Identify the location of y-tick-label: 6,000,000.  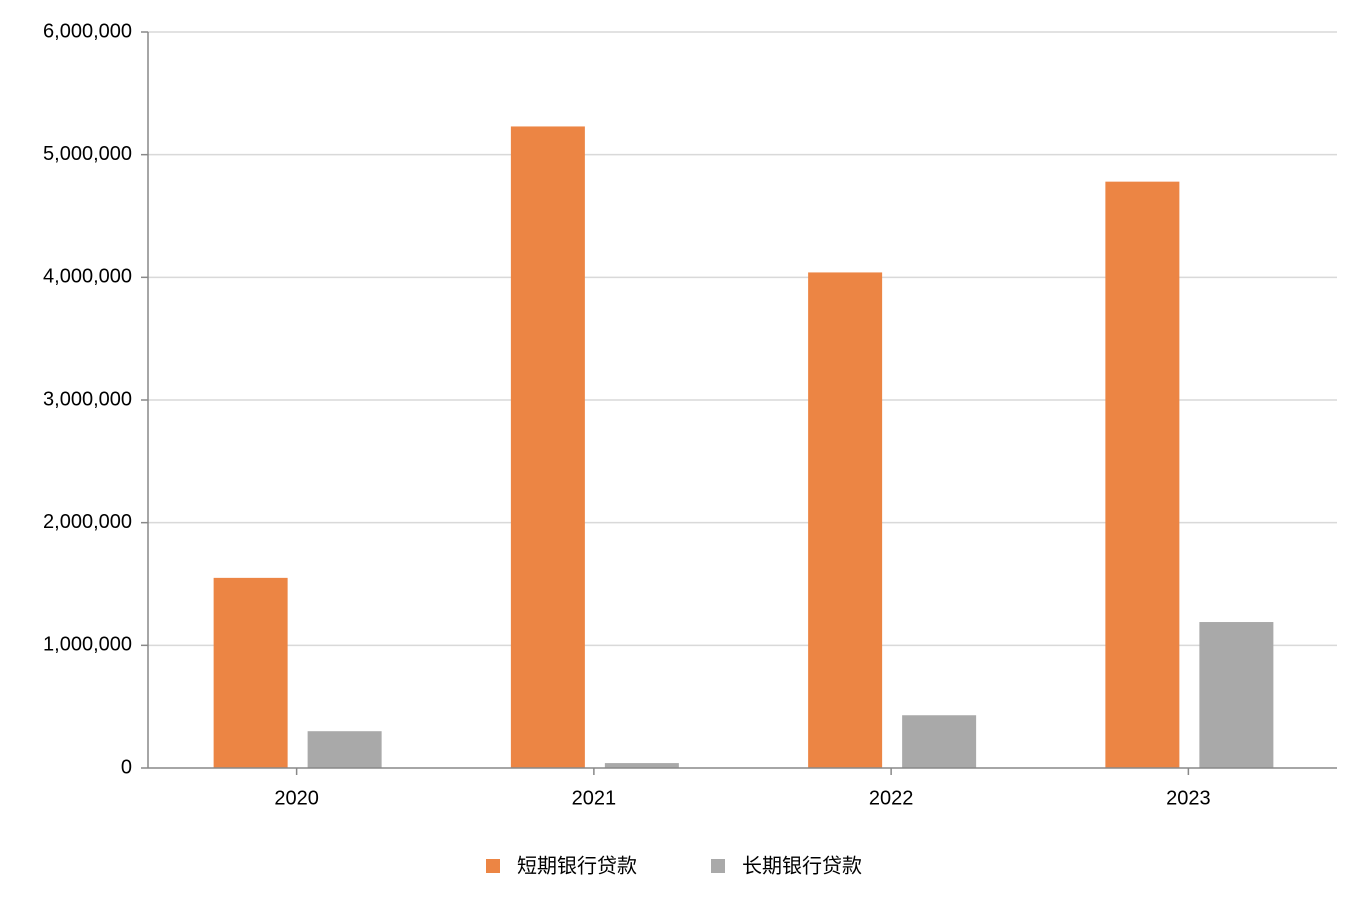
(87, 31).